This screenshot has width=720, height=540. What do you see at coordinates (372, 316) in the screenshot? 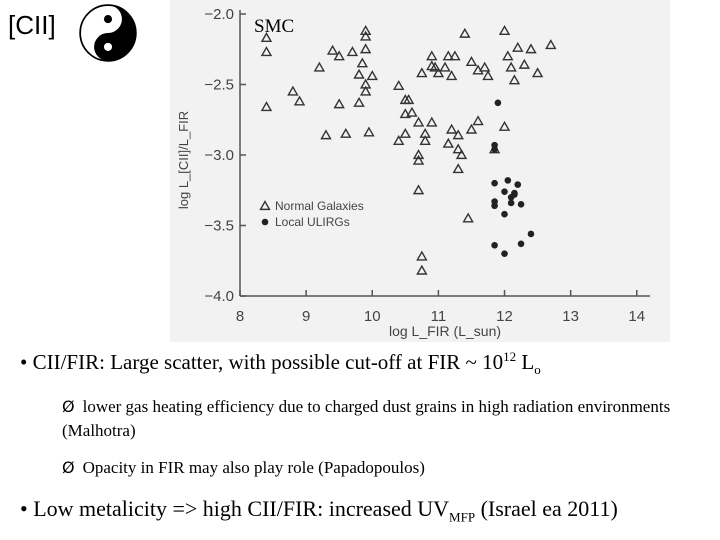
I see `x-tick-label: 10` at bounding box center [372, 316].